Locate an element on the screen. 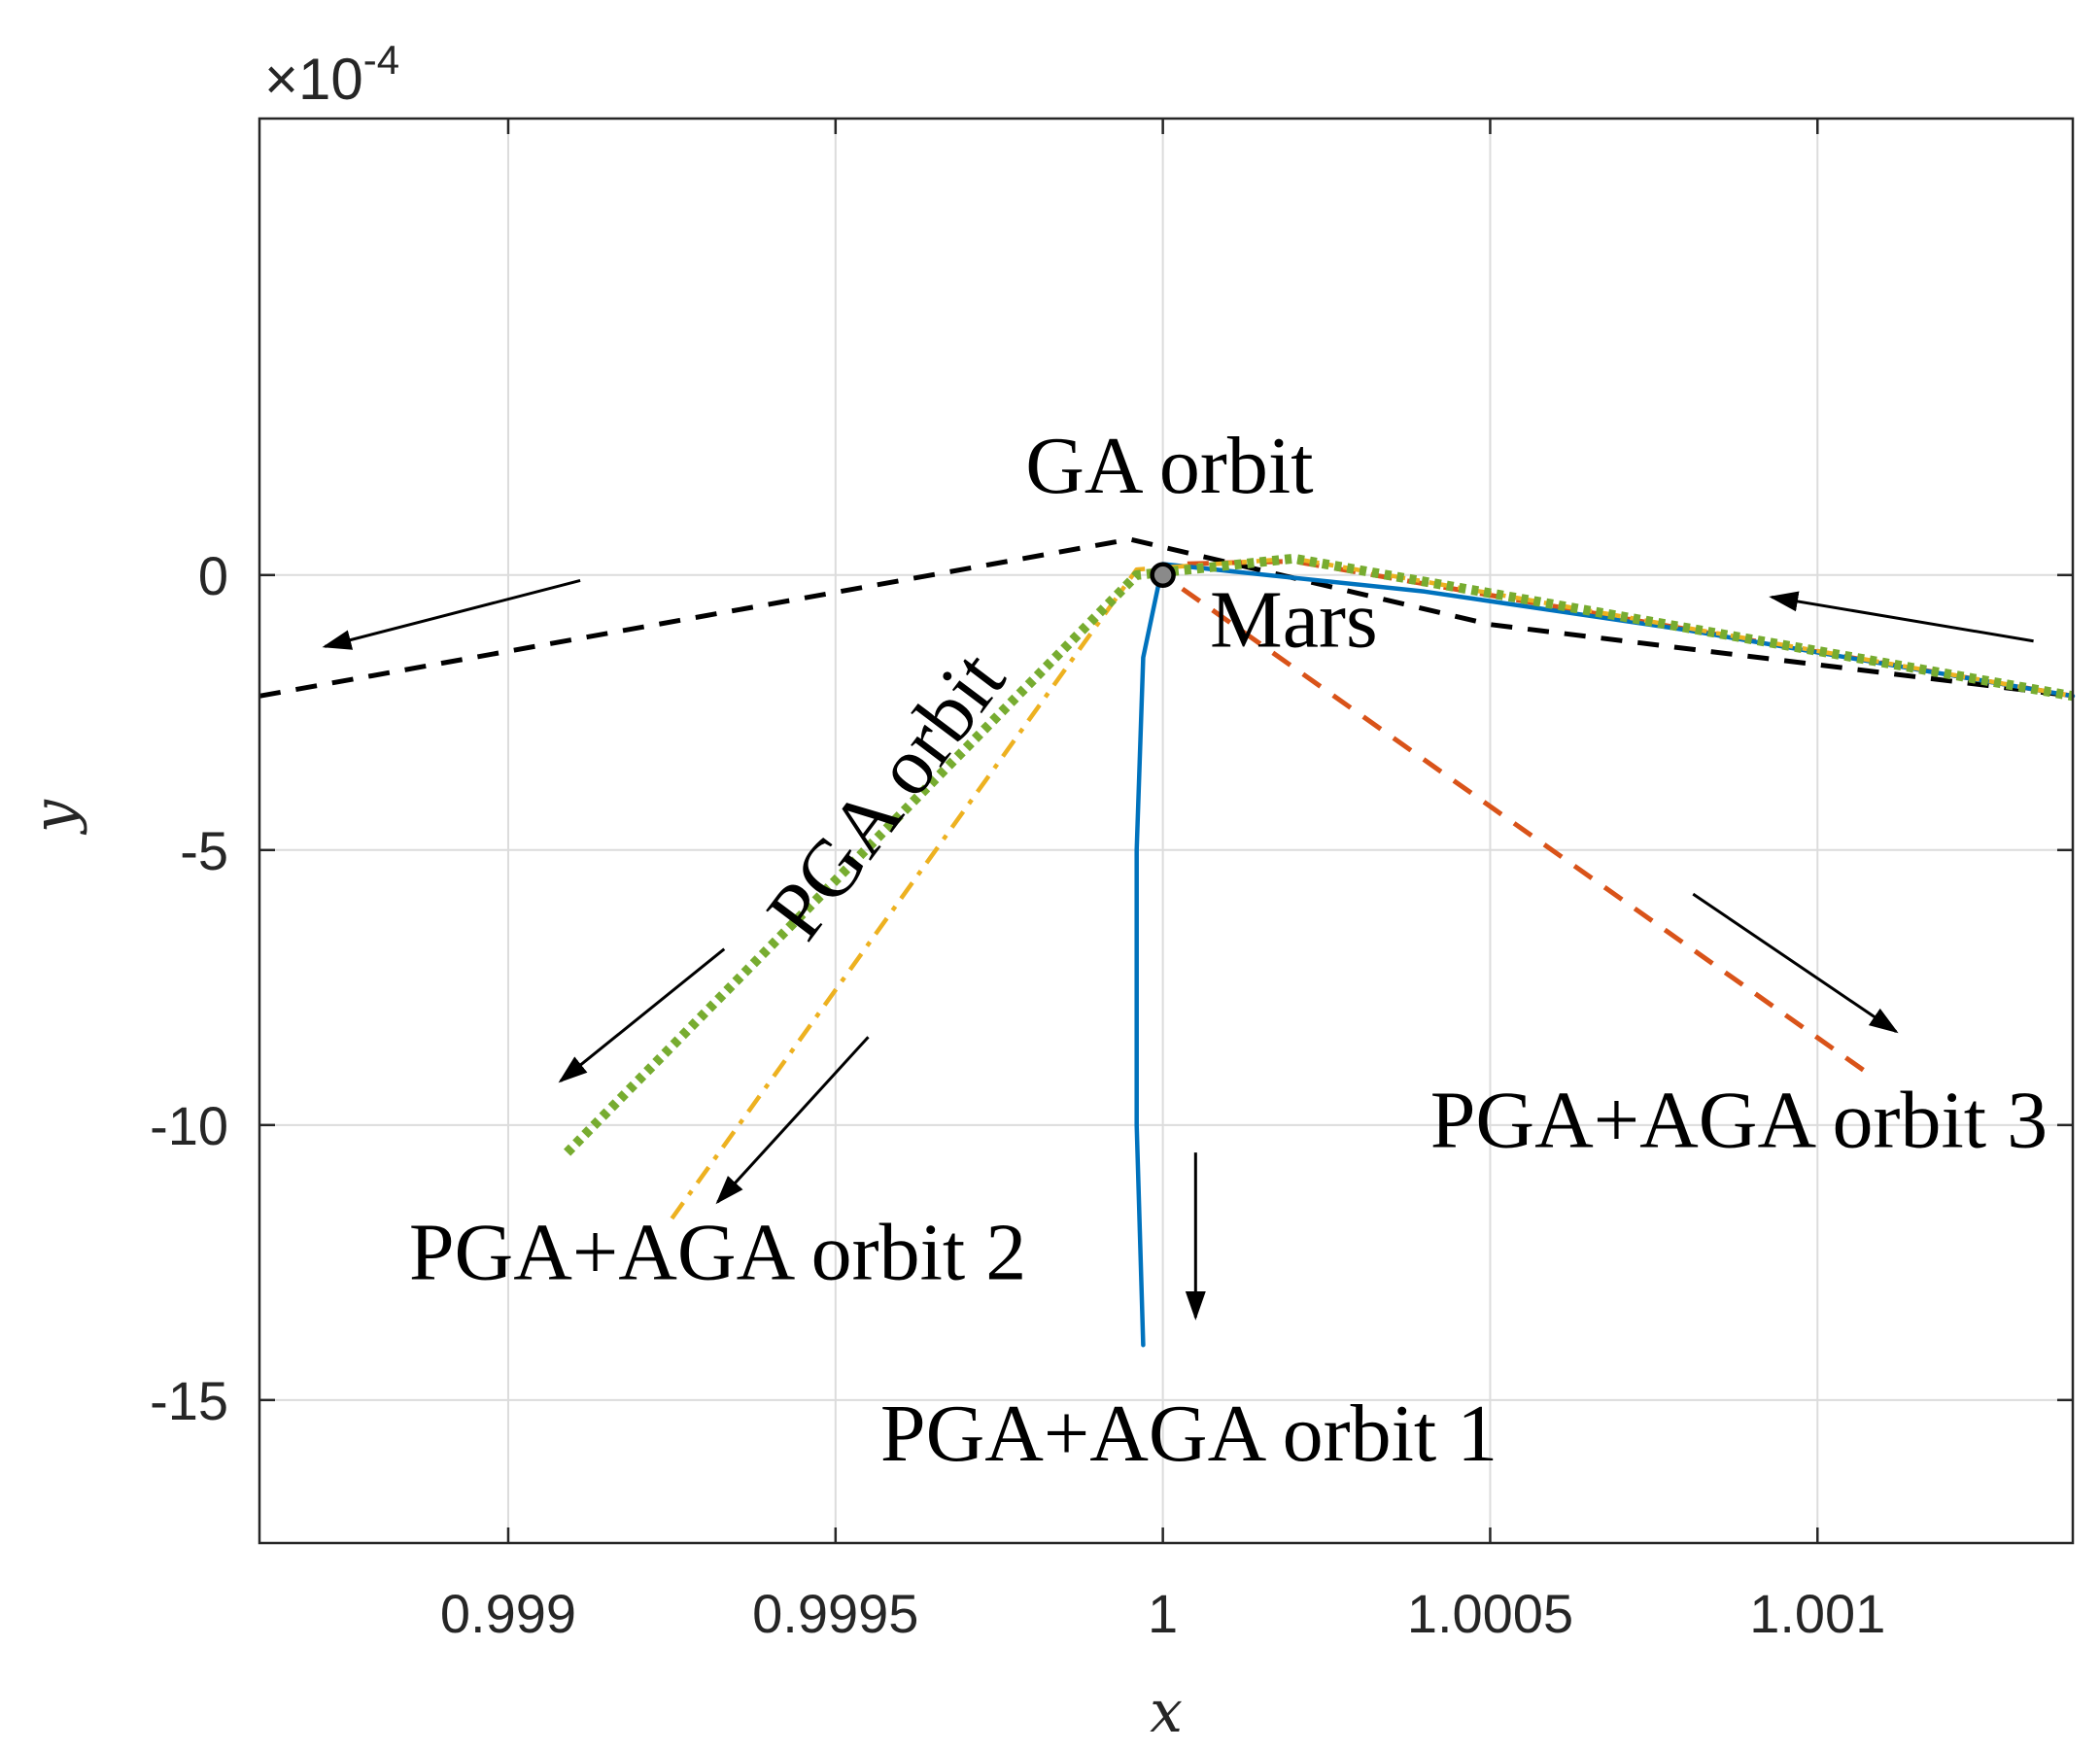  y-tick-label: -10 is located at coordinates (189, 1125).